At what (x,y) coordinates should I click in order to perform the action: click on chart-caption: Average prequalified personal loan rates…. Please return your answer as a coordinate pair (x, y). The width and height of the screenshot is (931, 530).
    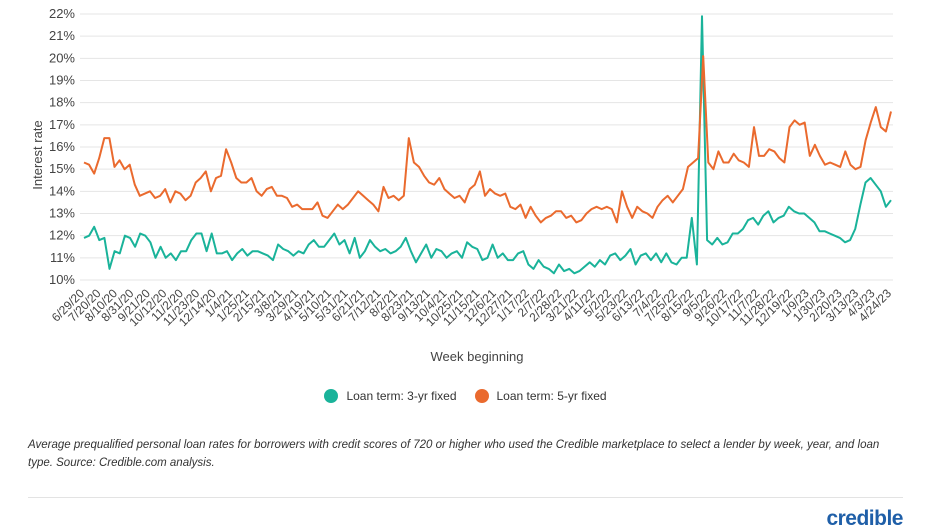
    Looking at the image, I should click on (454, 454).